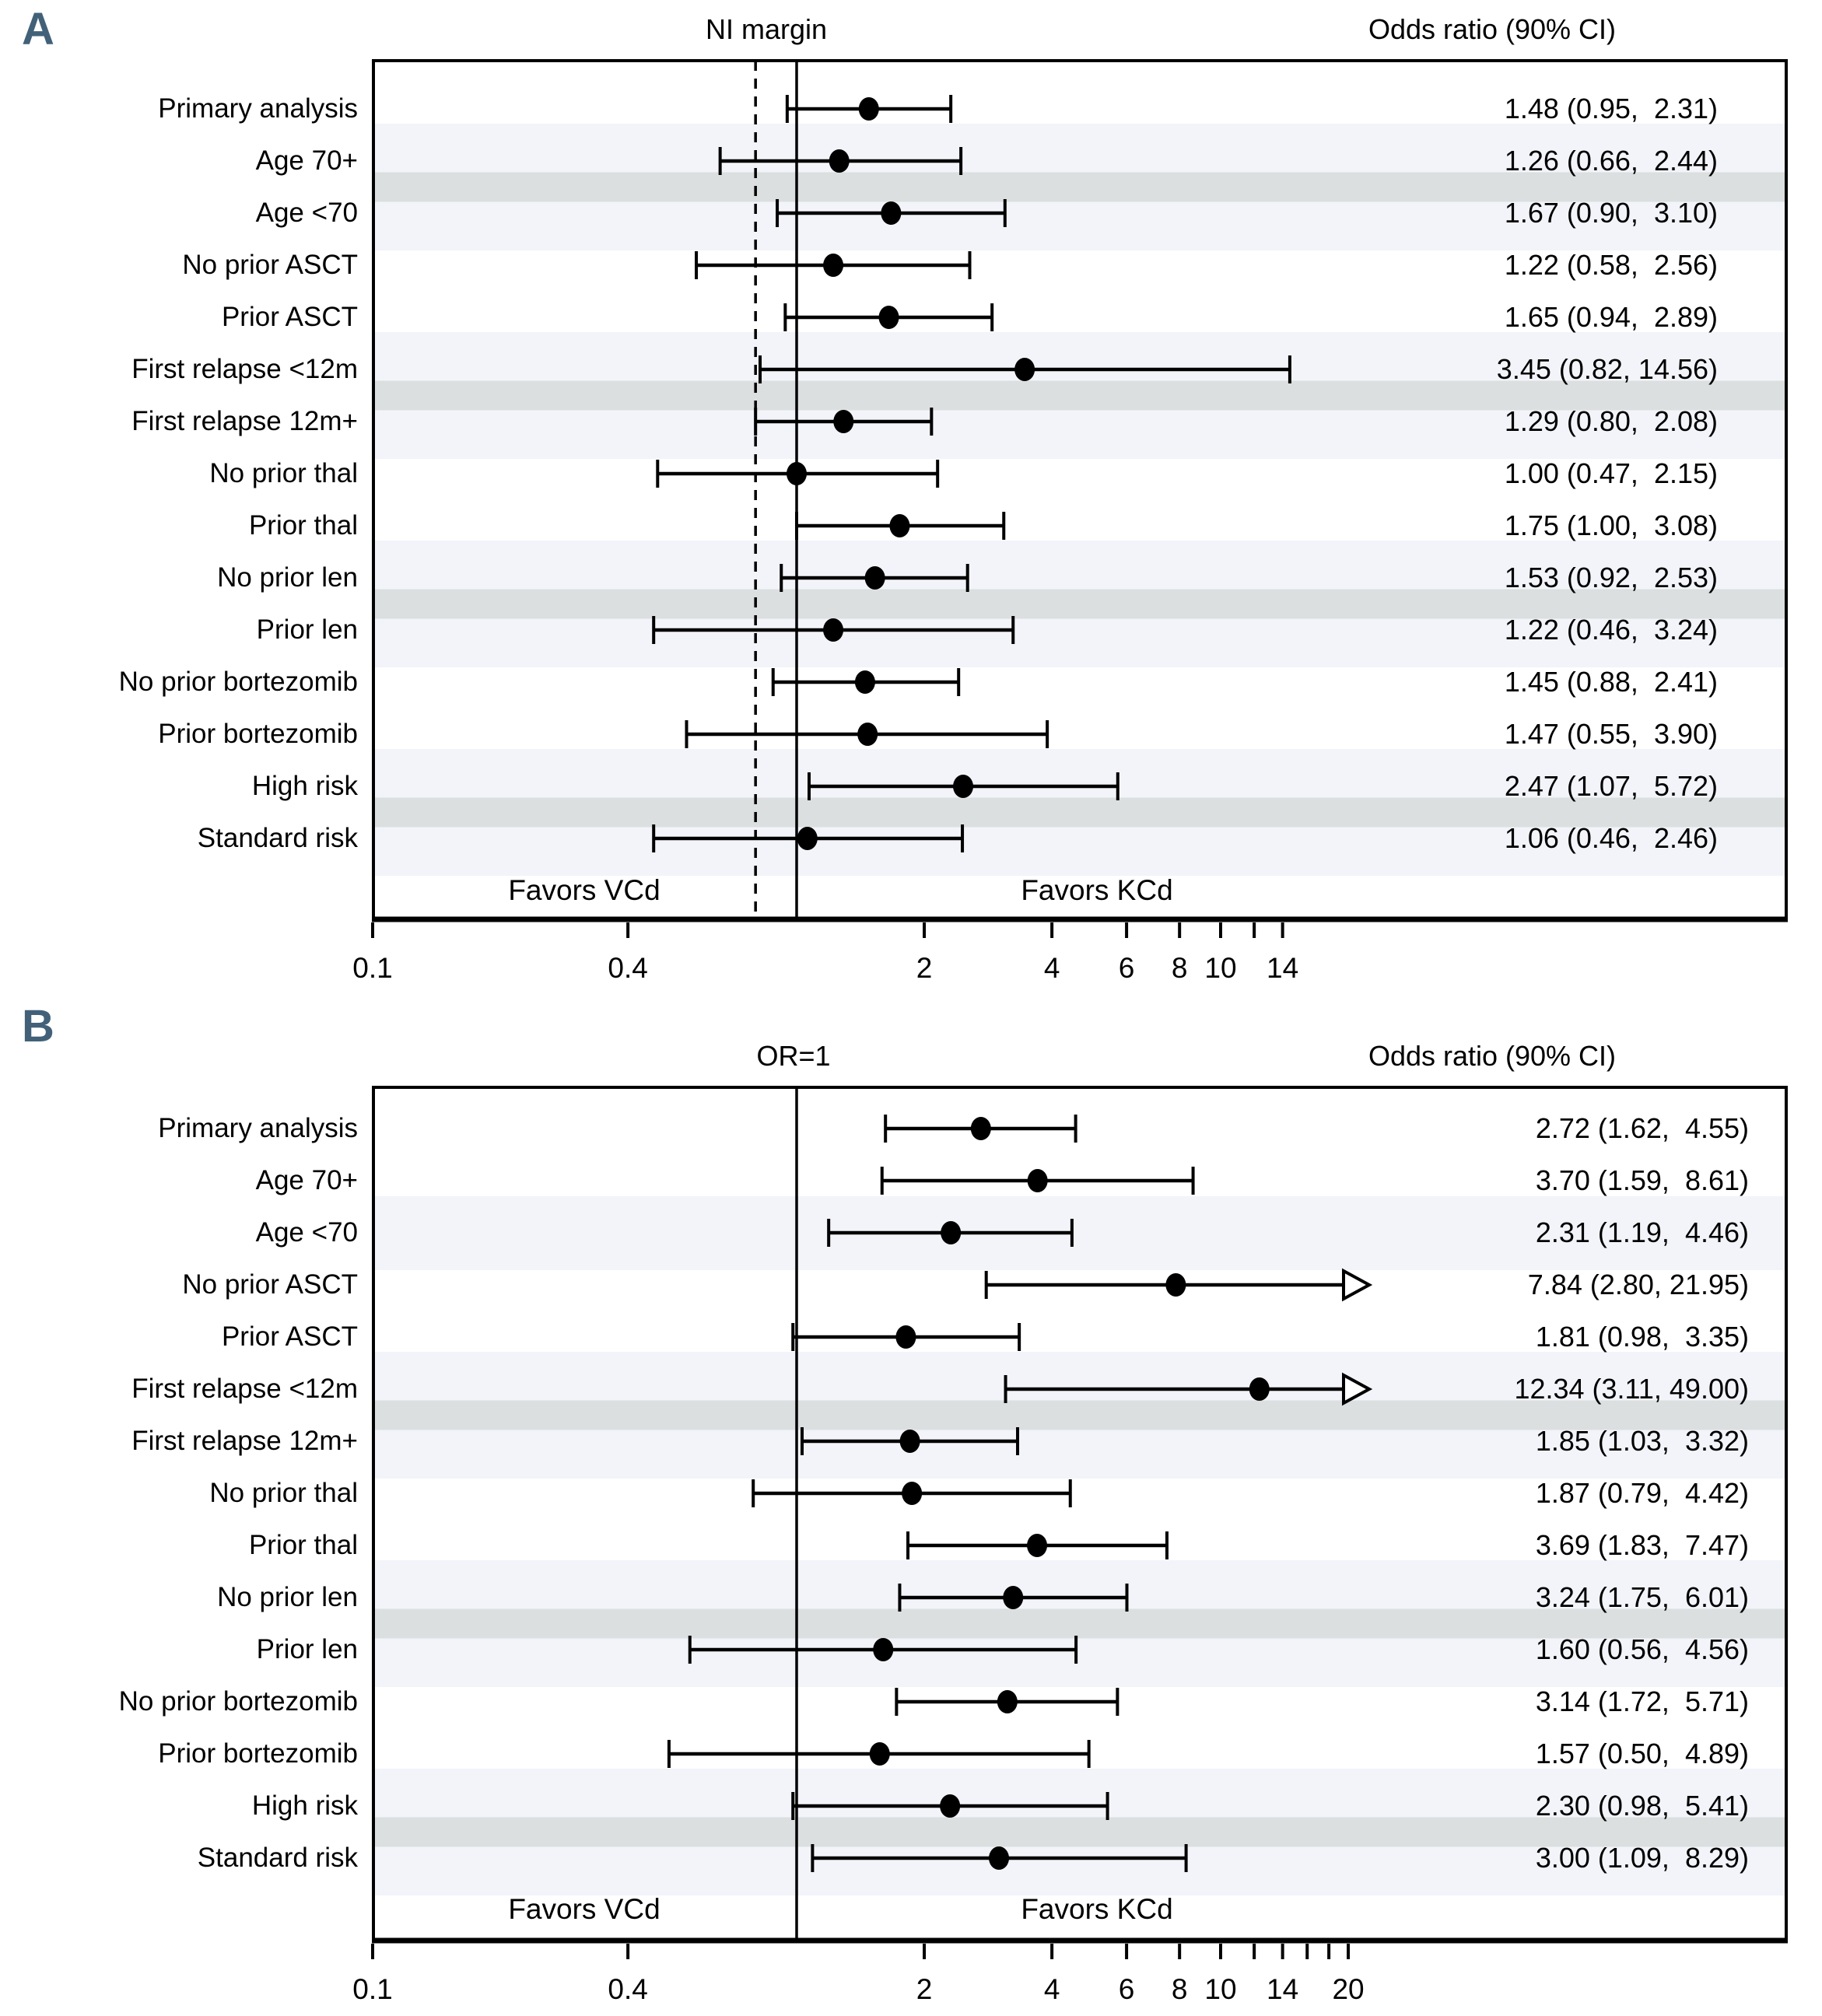 This screenshot has width=1822, height=2016. What do you see at coordinates (1611, 108) in the screenshot?
I see `panel-a-or-value: 1.48 (0.95, 2.31)` at bounding box center [1611, 108].